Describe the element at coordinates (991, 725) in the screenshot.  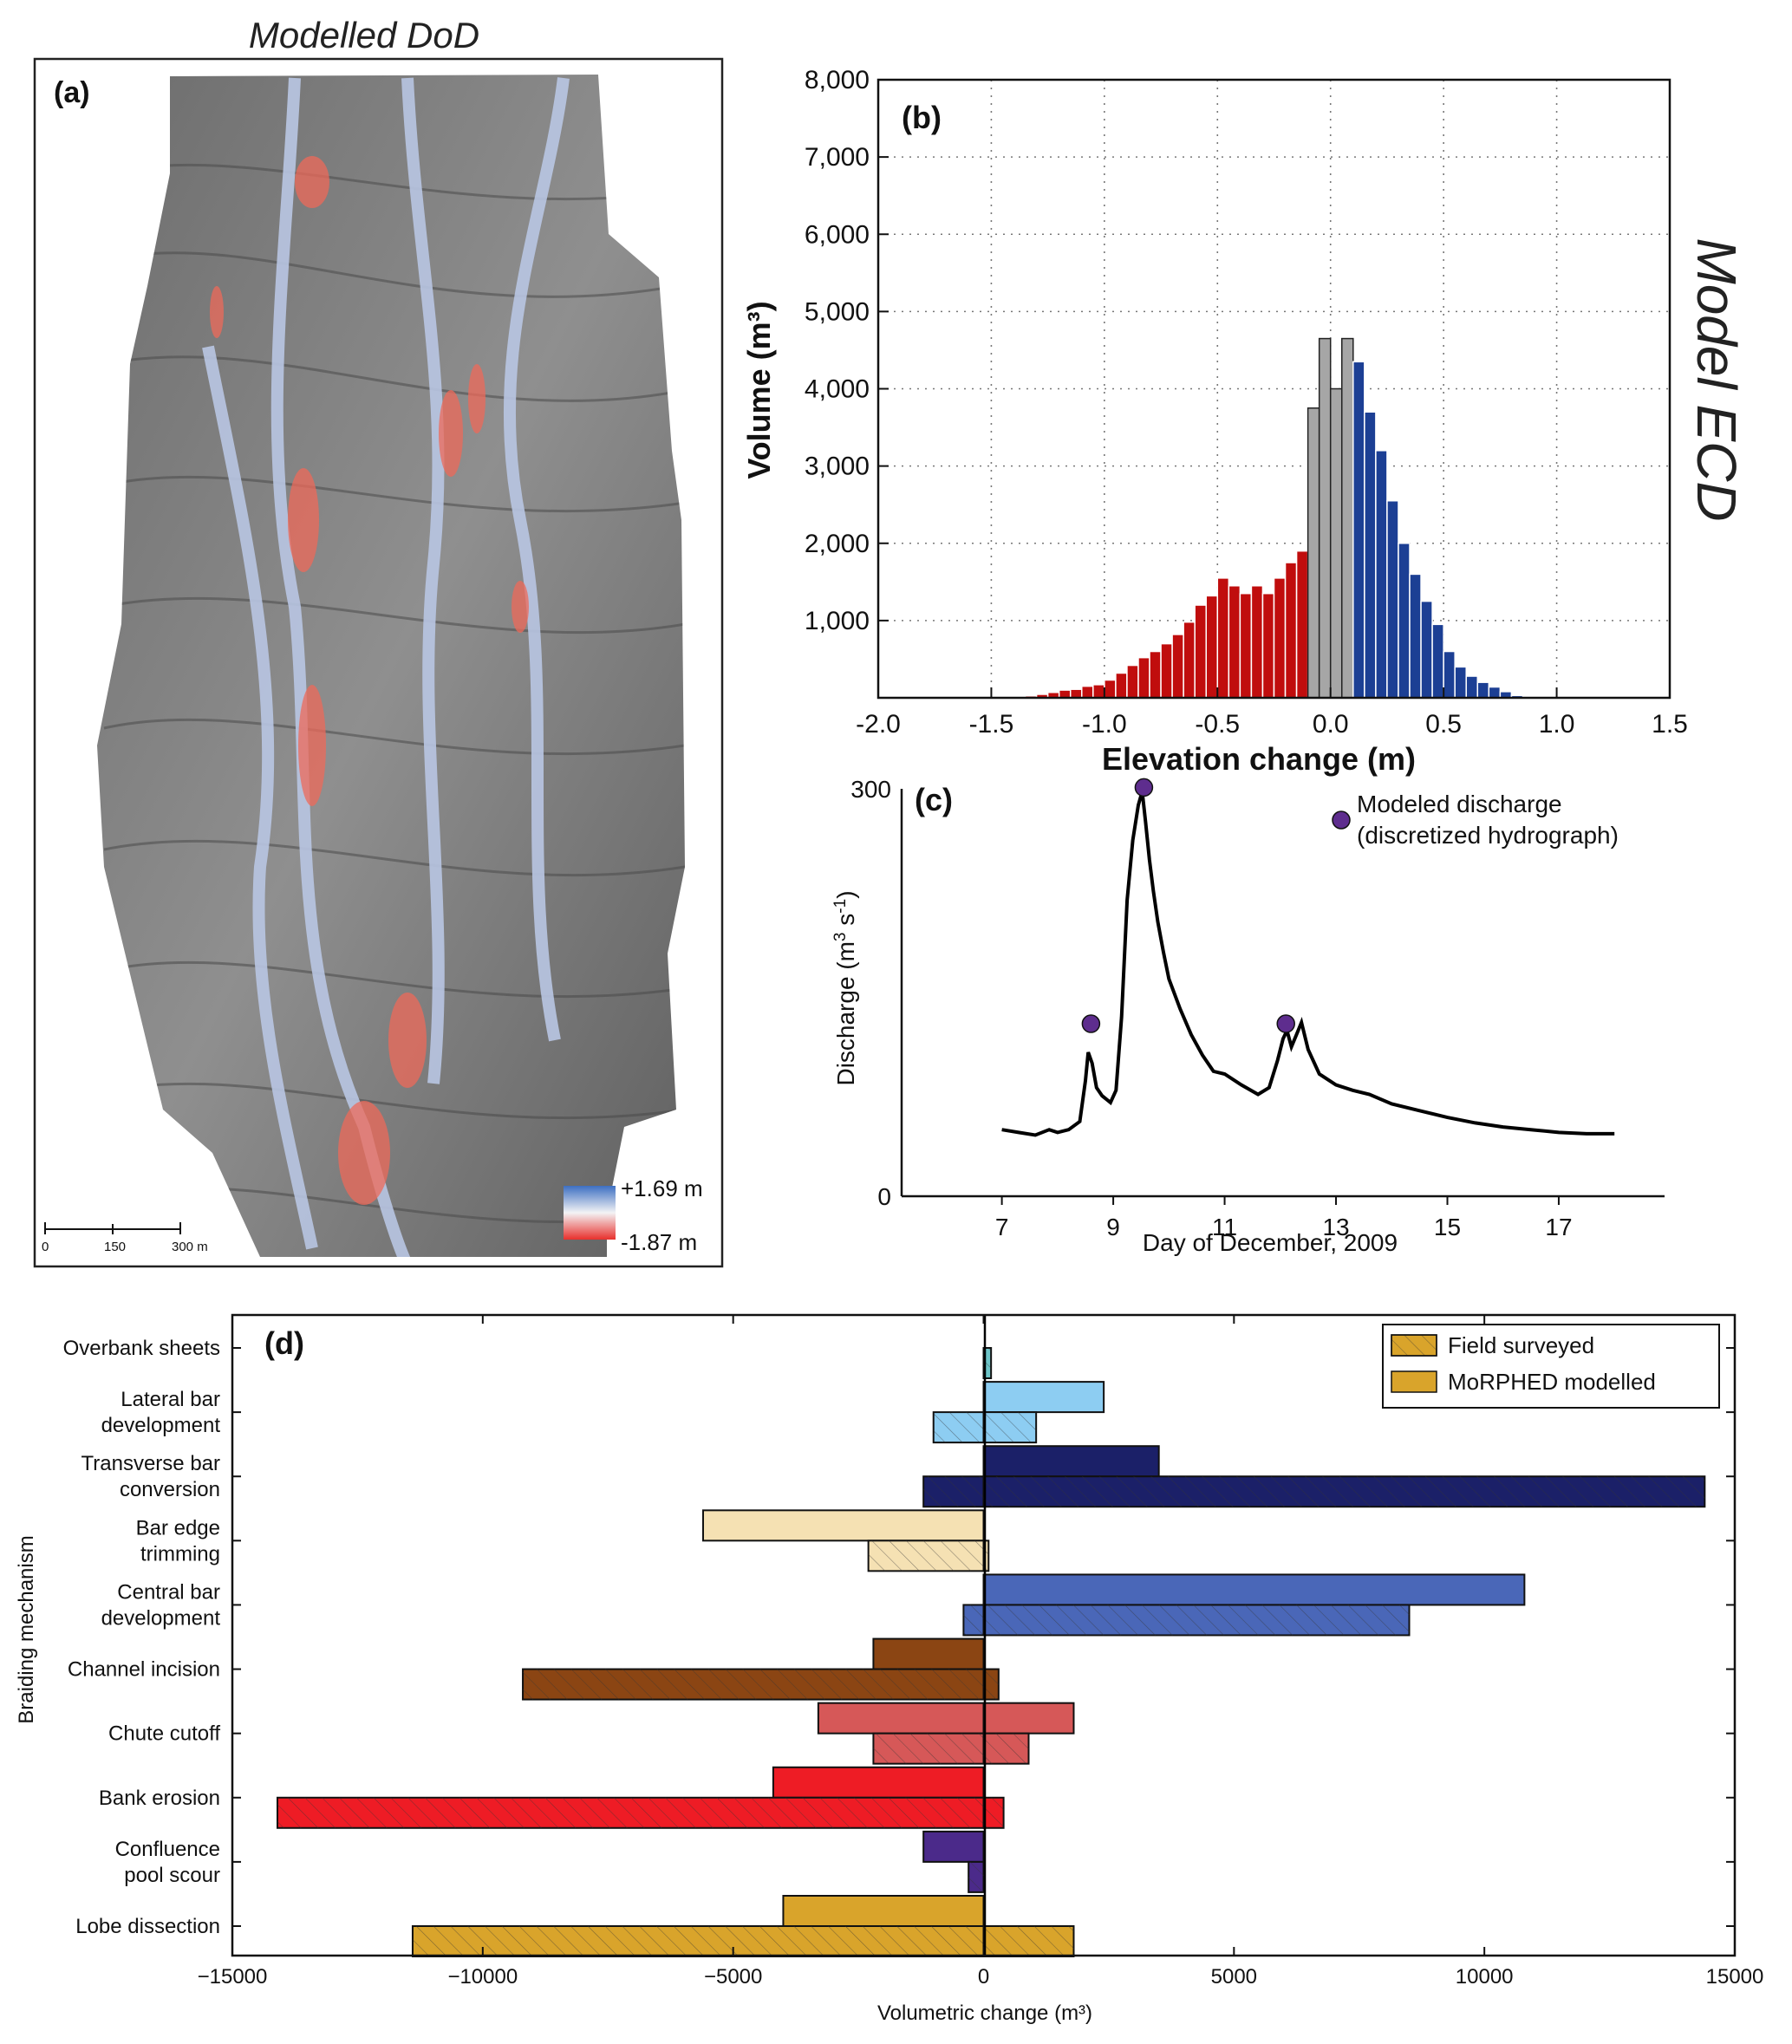
I see `histogram-xtick-label: -1.5` at that location.